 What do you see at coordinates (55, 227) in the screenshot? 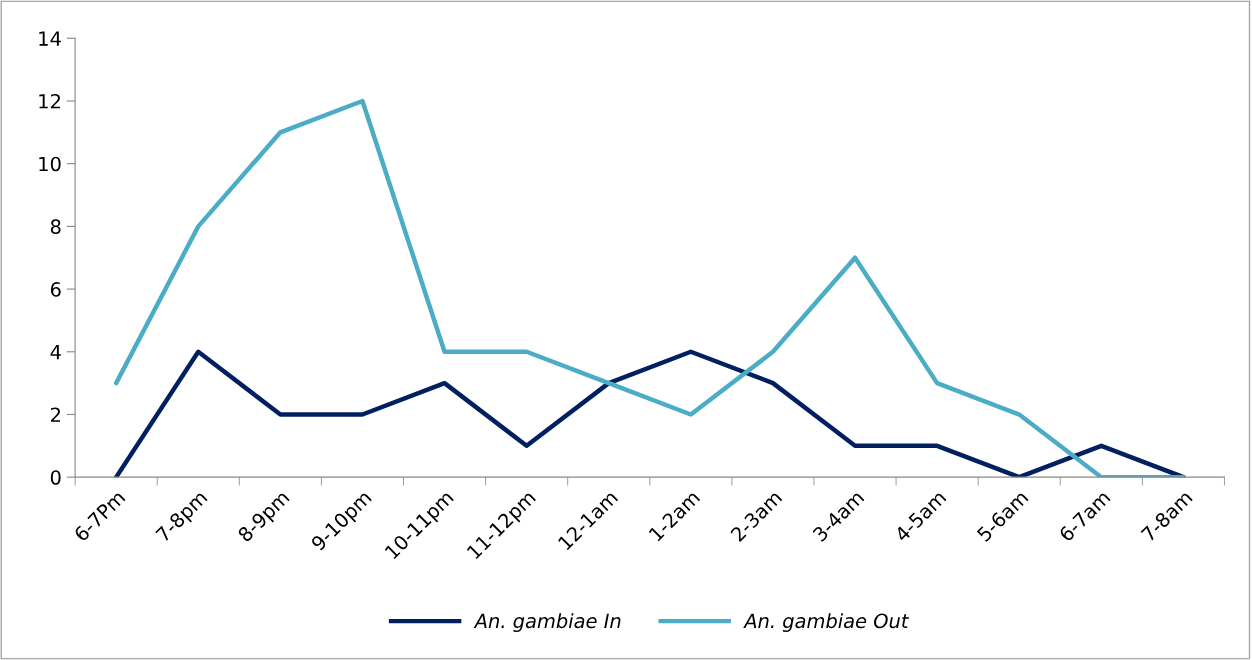
I see `y-tick-label: 8` at bounding box center [55, 227].